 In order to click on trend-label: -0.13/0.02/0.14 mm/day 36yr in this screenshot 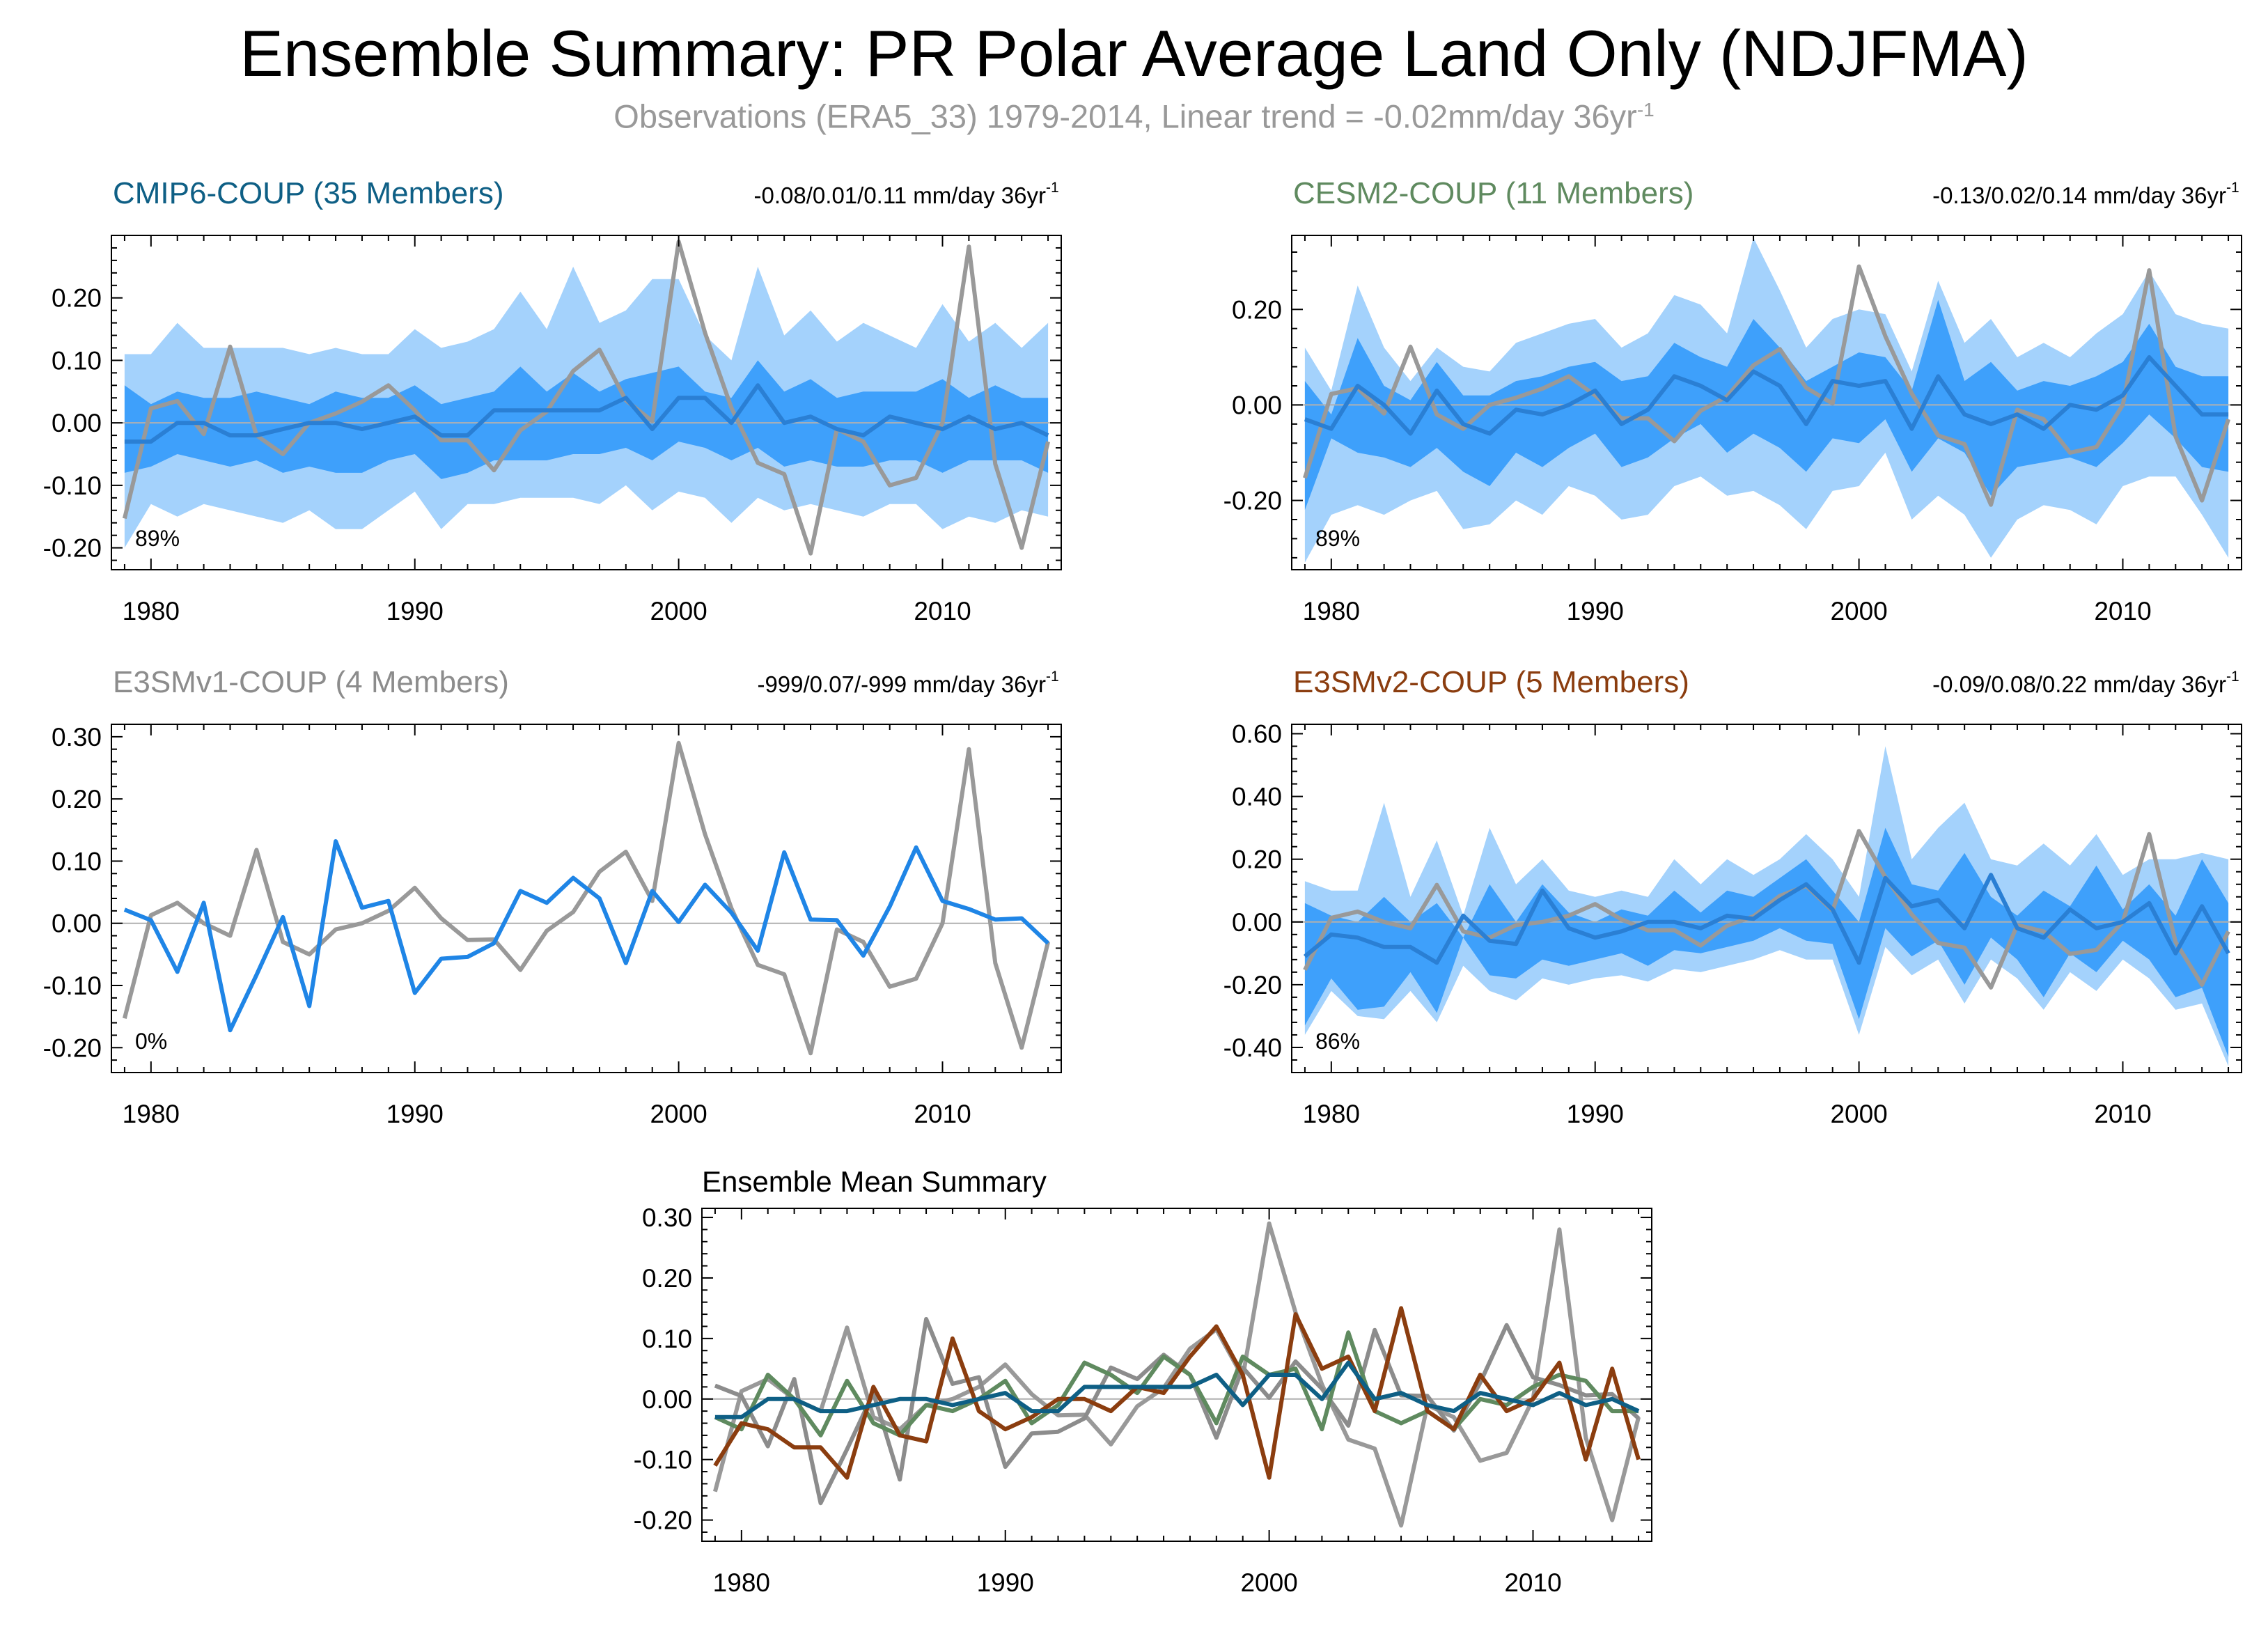, I will do `click(2079, 195)`.